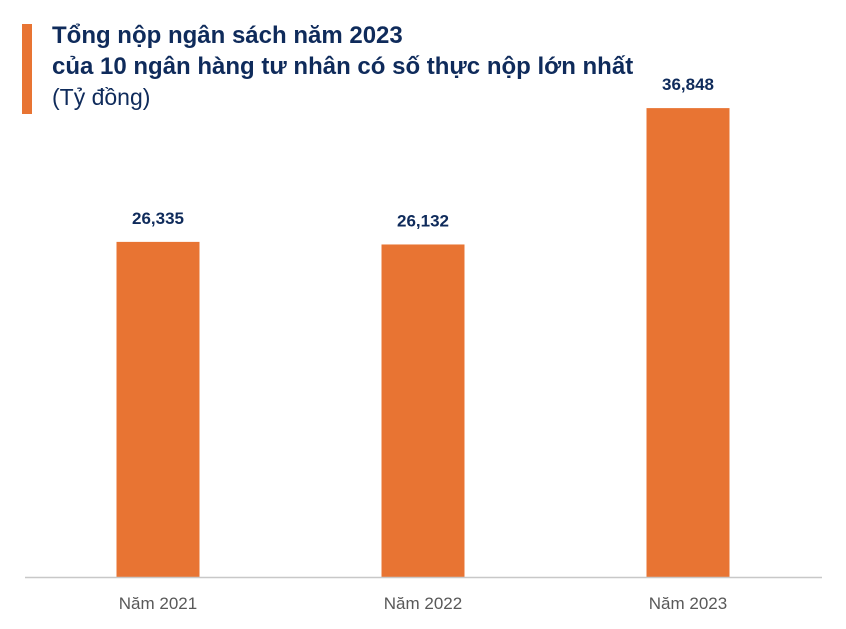 The width and height of the screenshot is (846, 629). What do you see at coordinates (158, 218) in the screenshot?
I see `data-label-1: 26,335` at bounding box center [158, 218].